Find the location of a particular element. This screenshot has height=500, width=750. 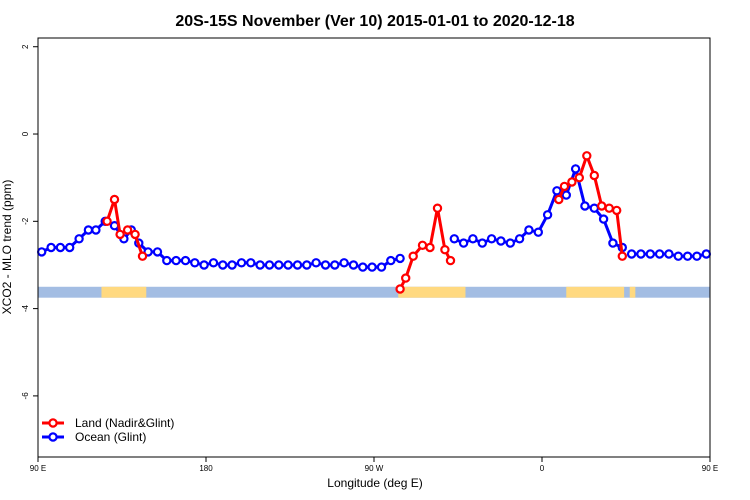

legend-ocean-label: Ocean (Glint) is located at coordinates (110, 437).